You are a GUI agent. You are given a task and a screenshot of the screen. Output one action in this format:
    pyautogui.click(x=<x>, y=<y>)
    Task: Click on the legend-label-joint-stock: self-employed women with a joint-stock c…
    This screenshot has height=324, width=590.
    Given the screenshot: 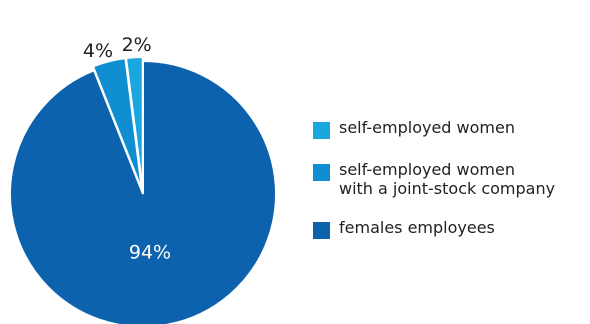 What is the action you would take?
    pyautogui.click(x=447, y=179)
    